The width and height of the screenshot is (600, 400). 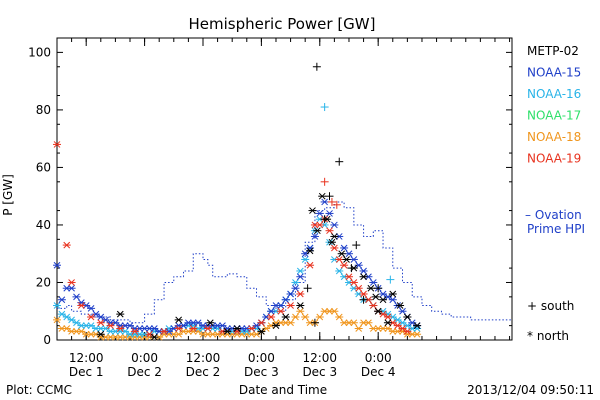 I want to click on legend-entry: NOAA-15, so click(x=554, y=73).